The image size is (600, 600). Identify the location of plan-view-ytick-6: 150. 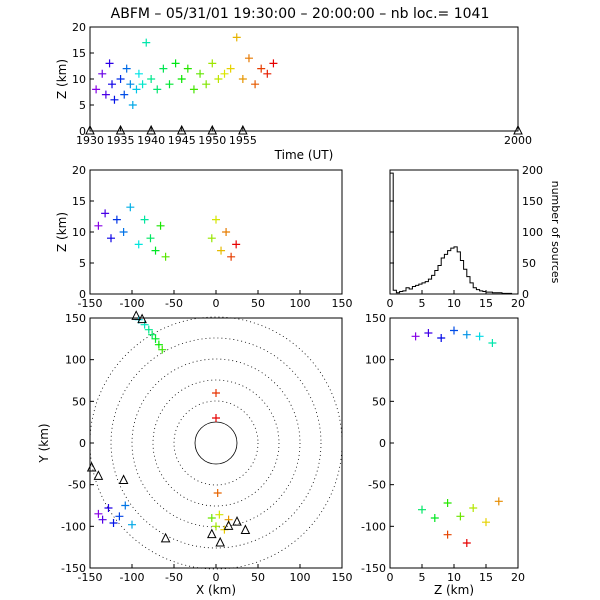
(75, 318).